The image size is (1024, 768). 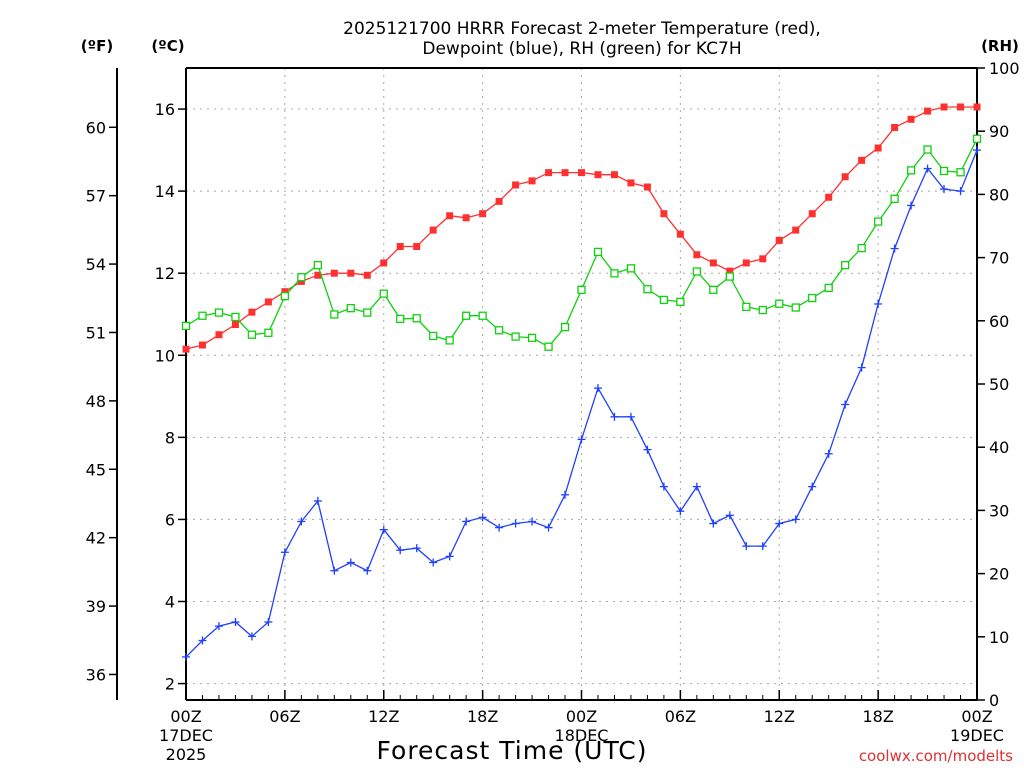 I want to click on chart-title-line2: Dewpoint (blue), RH (green) for KC7H, so click(x=581, y=49).